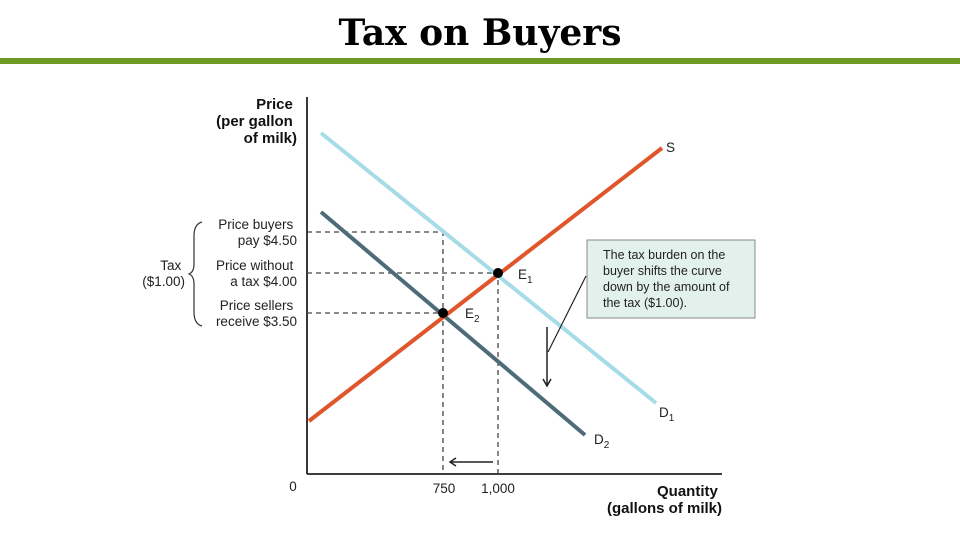 The image size is (960, 540). I want to click on price-without-tax-label: Price without a tax $4.00, so click(256, 273).